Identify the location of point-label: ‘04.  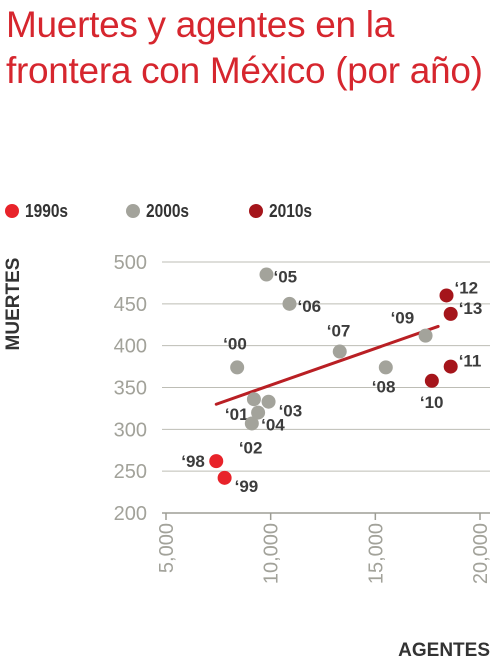
(273, 425).